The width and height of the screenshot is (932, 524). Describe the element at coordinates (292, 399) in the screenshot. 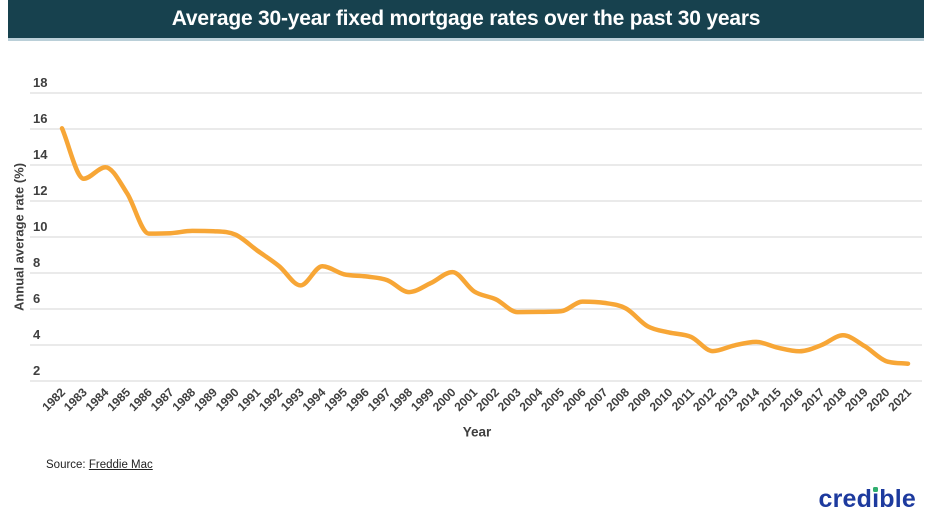

I see `x-tick-label: 1993` at that location.